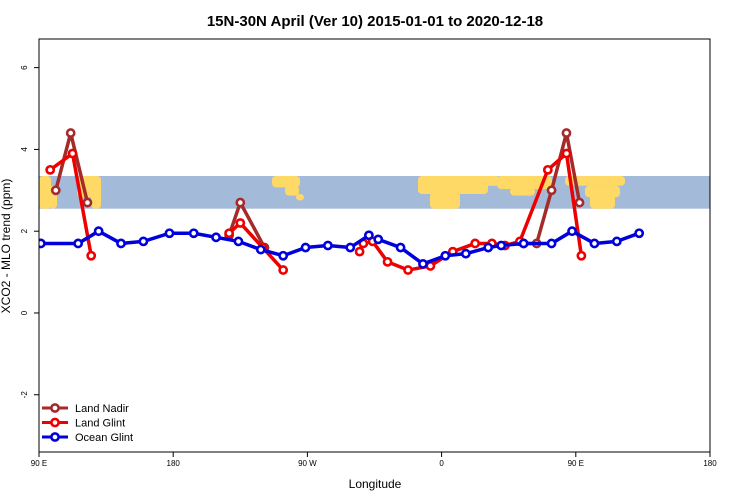  Describe the element at coordinates (24, 312) in the screenshot. I see `y-tick-label: 0` at that location.